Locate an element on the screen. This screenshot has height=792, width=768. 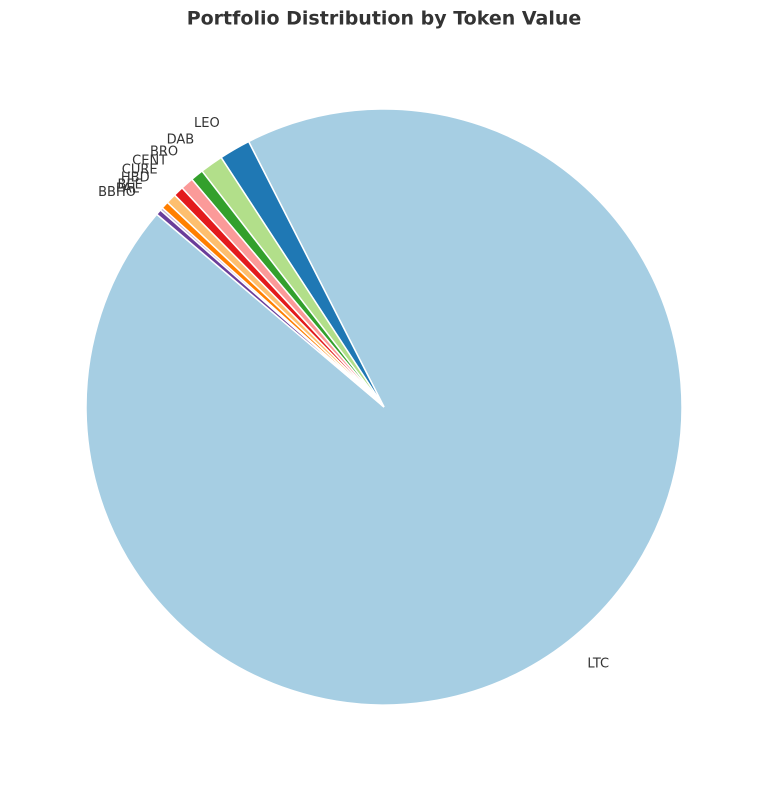
slice-label: HBD is located at coordinates (135, 177).